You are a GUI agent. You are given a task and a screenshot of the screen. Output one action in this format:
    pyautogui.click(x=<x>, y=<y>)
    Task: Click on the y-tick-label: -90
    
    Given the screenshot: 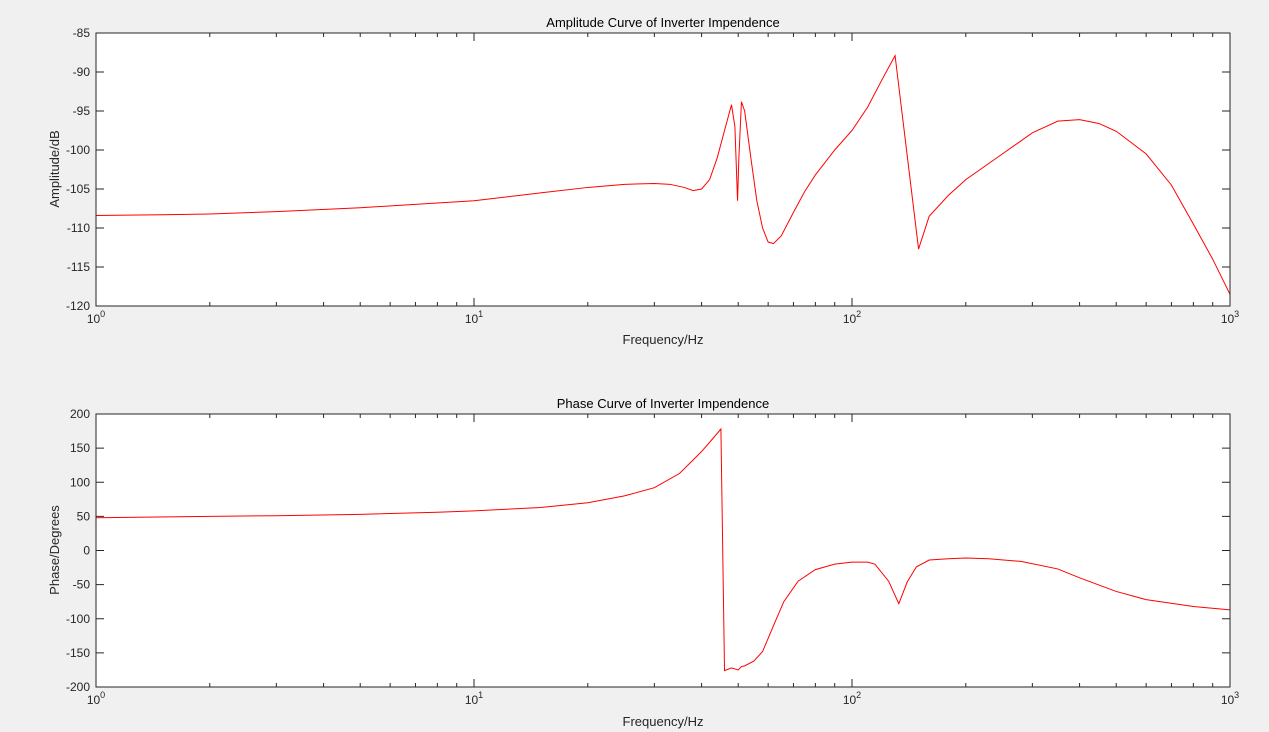 What is the action you would take?
    pyautogui.click(x=82, y=72)
    